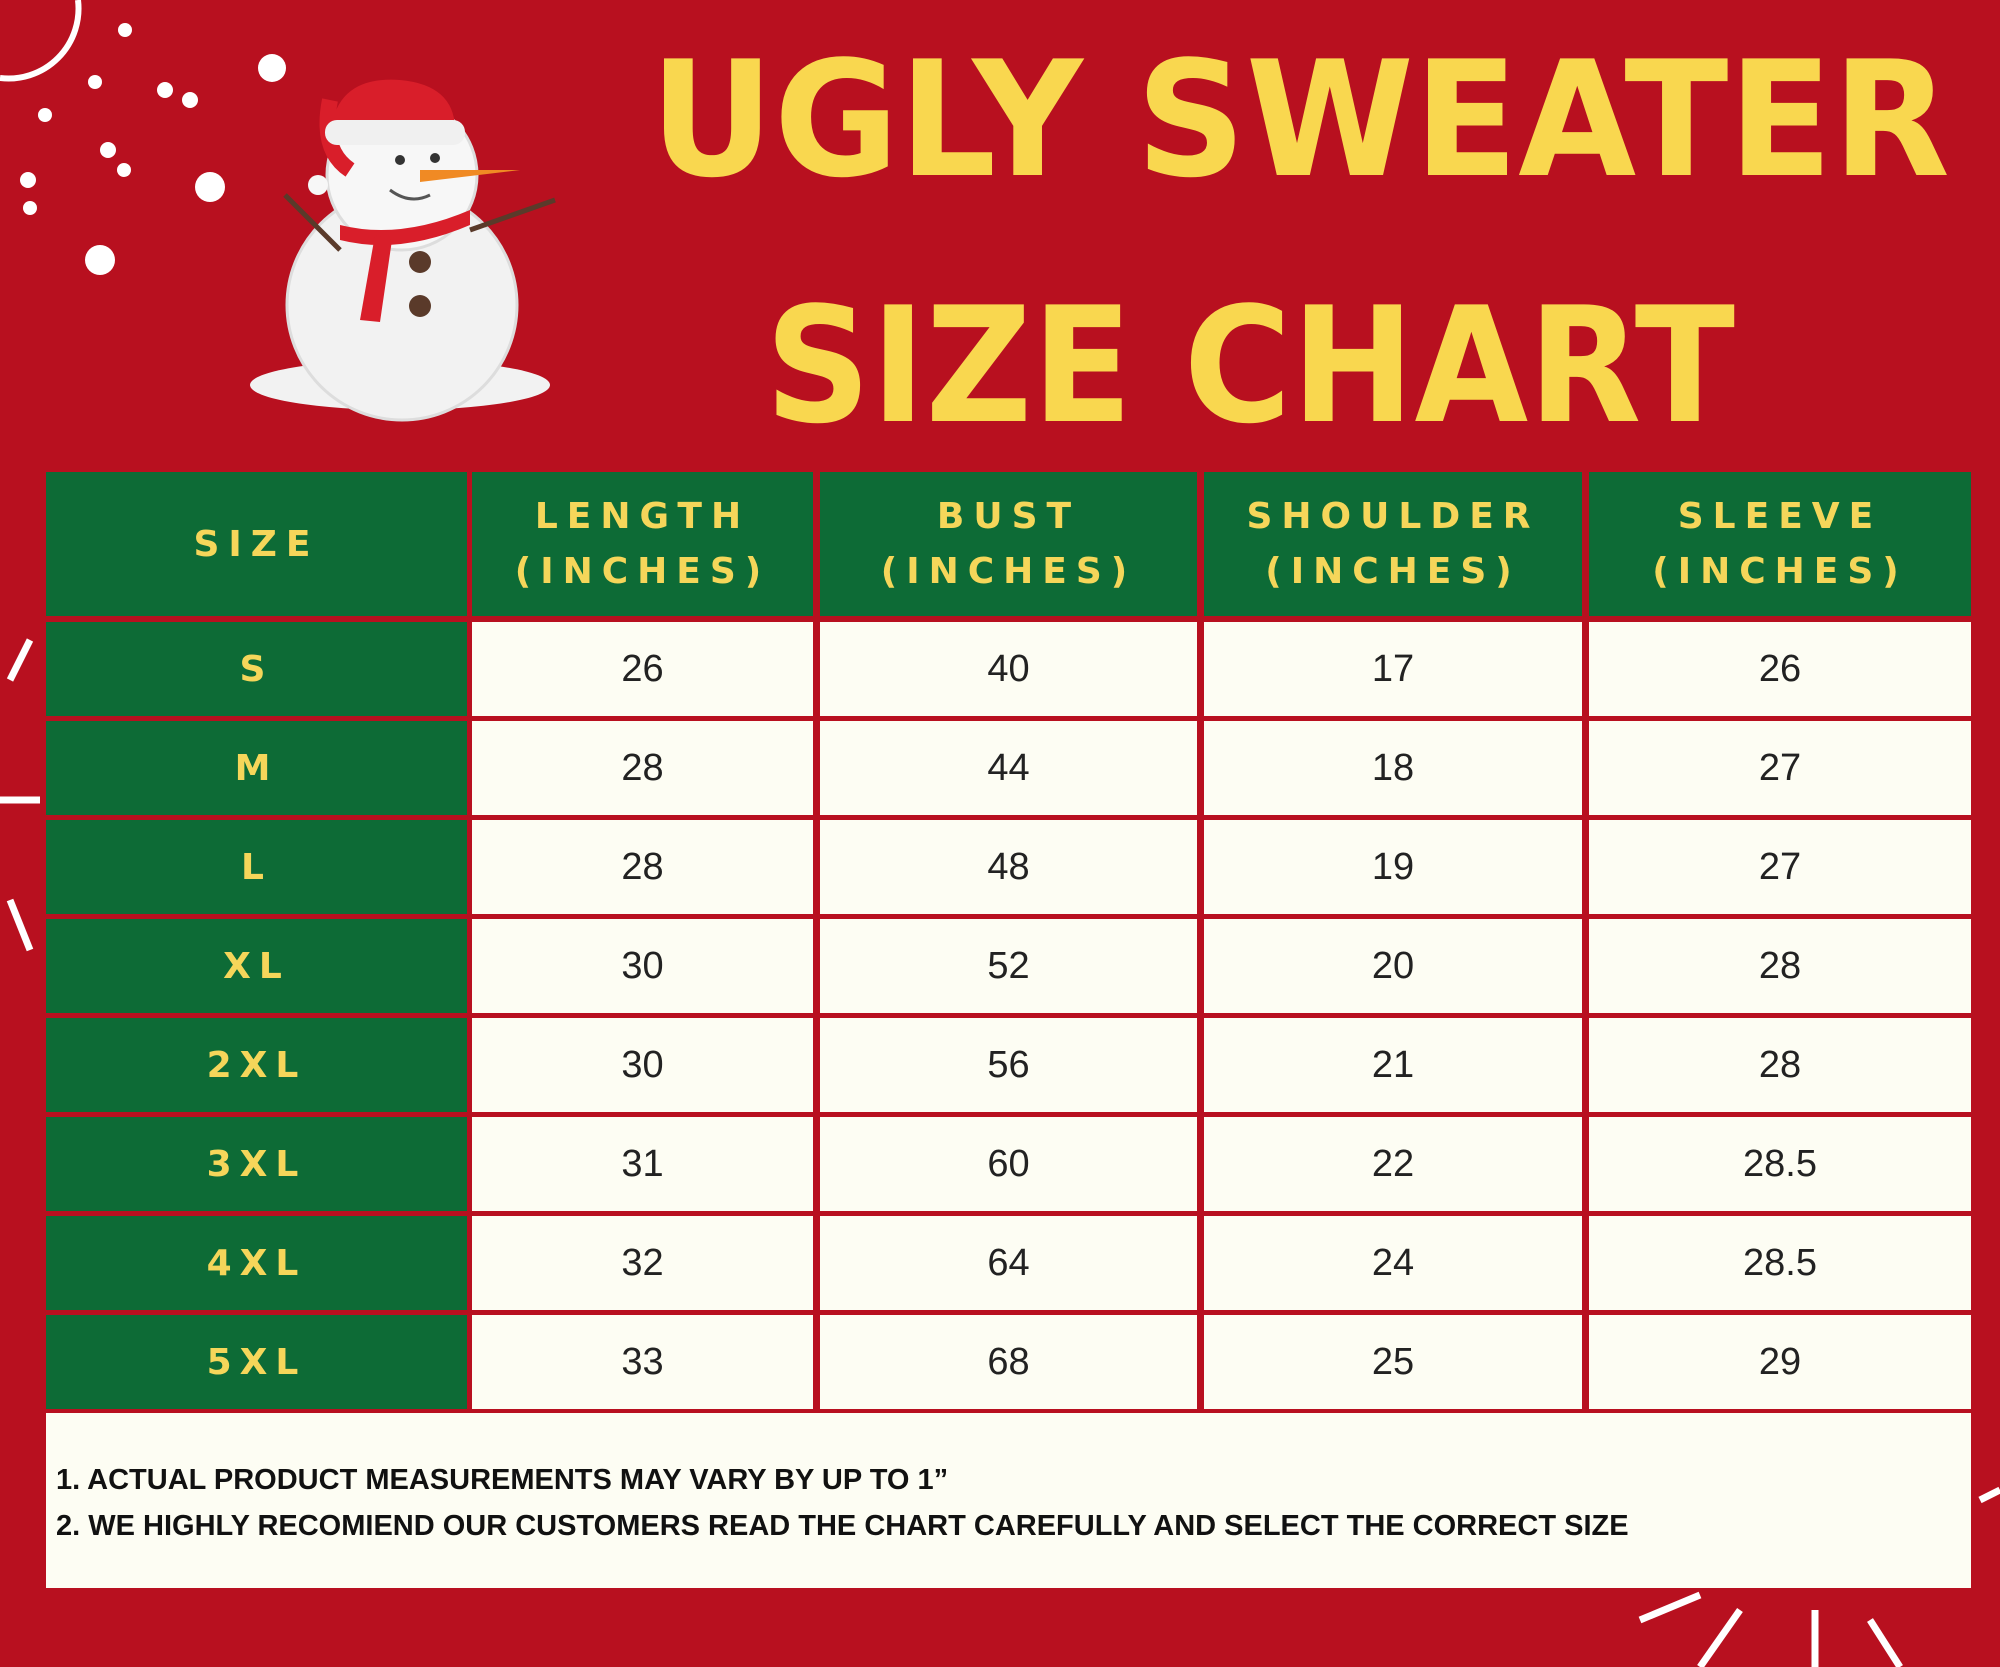 The height and width of the screenshot is (1667, 2000). What do you see at coordinates (1393, 544) in the screenshot?
I see `header-cell: SHOULDER (INCHES)` at bounding box center [1393, 544].